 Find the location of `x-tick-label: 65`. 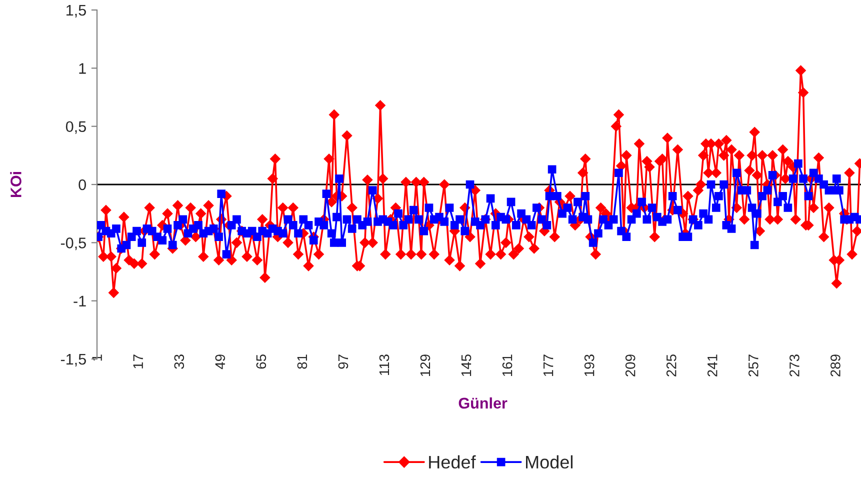

x-tick-label: 65 is located at coordinates (261, 361).